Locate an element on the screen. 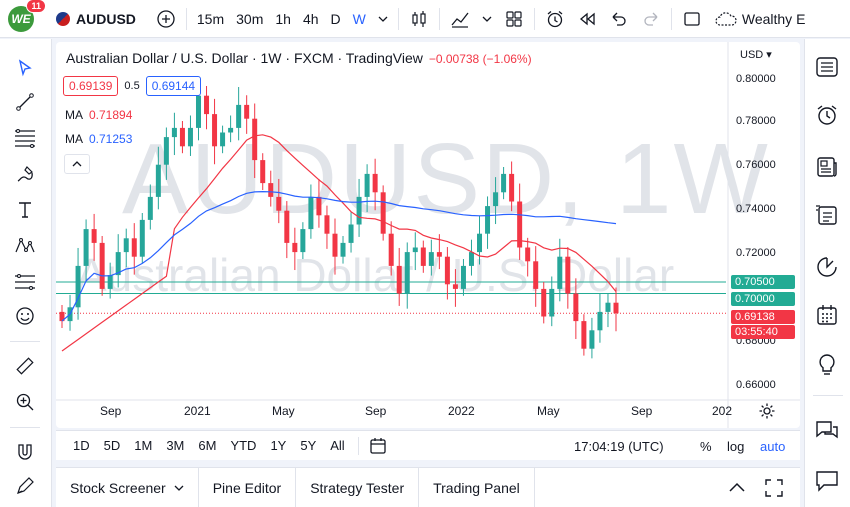 Image resolution: width=850 pixels, height=507 pixels. interval-1h: 1h is located at coordinates (283, 18).